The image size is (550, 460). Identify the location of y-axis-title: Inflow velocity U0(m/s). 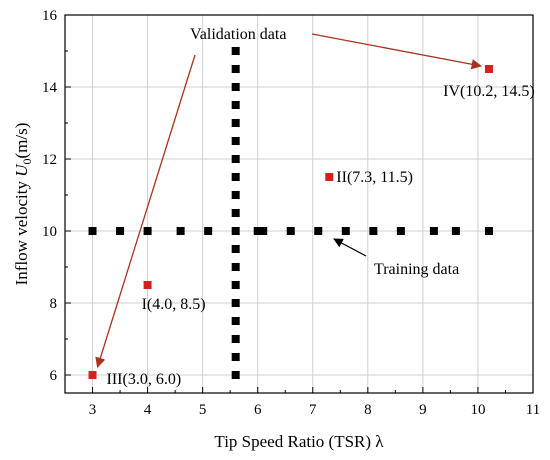
(23, 204).